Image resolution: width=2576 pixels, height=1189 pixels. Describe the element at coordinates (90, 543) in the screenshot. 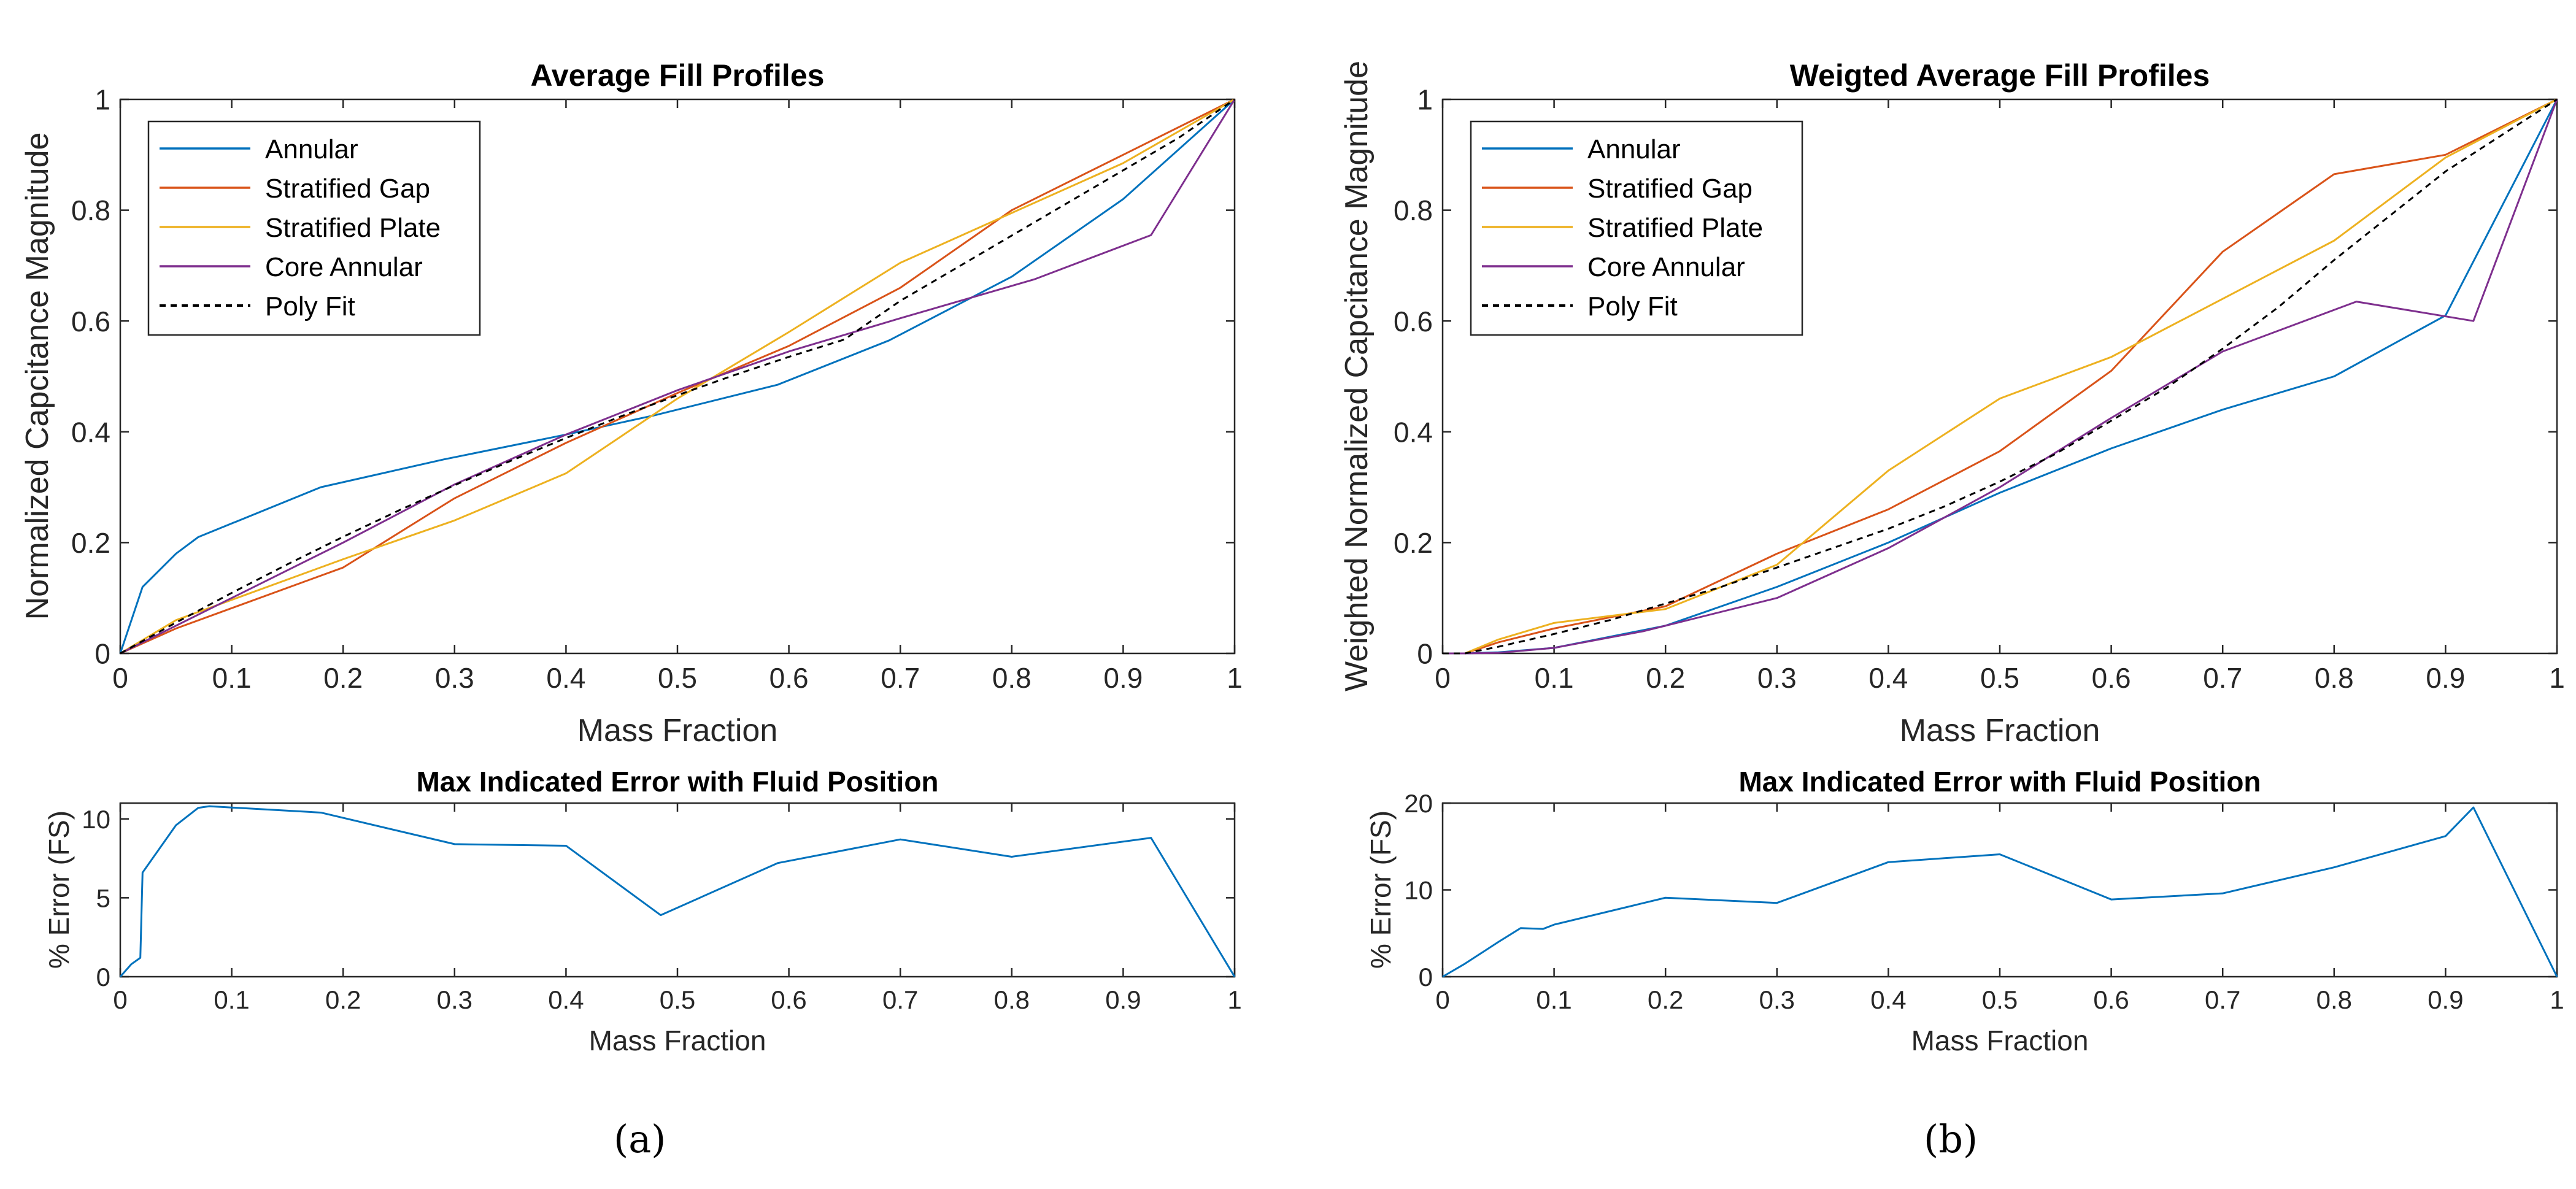

I see `panel-a-main-ytick-label: 0.2` at that location.